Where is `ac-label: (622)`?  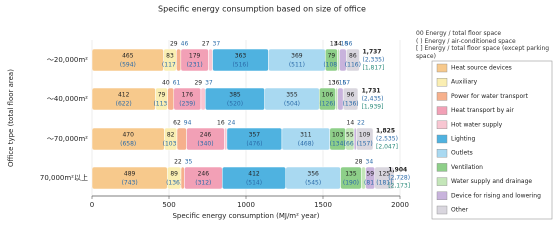
ac-label: (622) is located at coordinates (124, 104).